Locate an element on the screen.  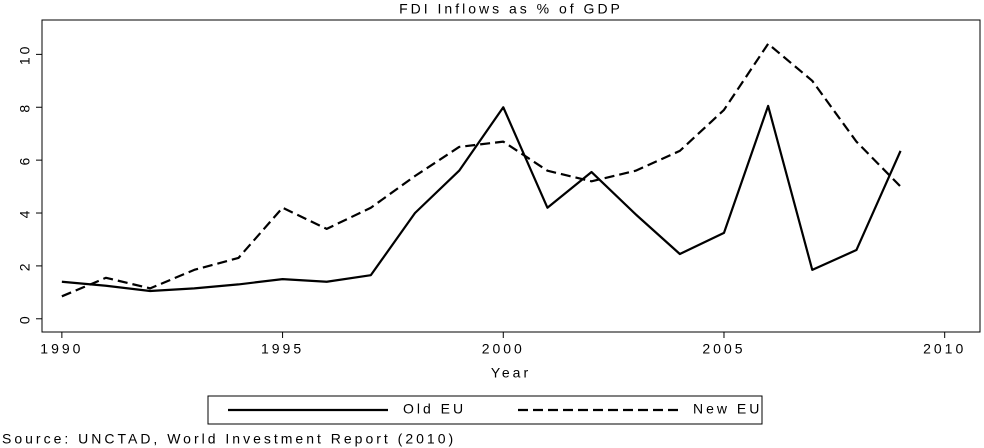
x-tick-label: 2000 is located at coordinates (503, 349).